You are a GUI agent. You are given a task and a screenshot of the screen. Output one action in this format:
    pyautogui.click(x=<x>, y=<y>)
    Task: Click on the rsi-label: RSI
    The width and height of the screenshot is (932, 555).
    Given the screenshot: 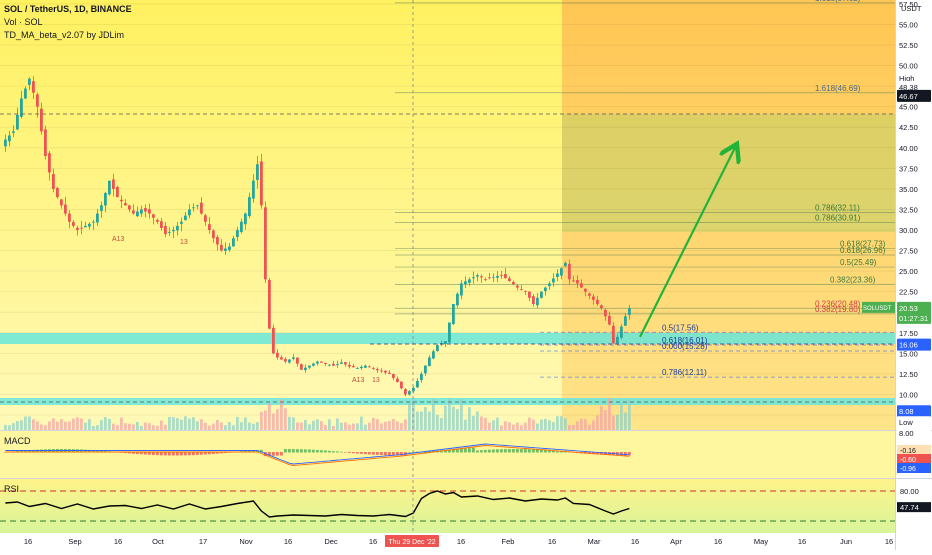 What is the action you would take?
    pyautogui.click(x=12, y=489)
    